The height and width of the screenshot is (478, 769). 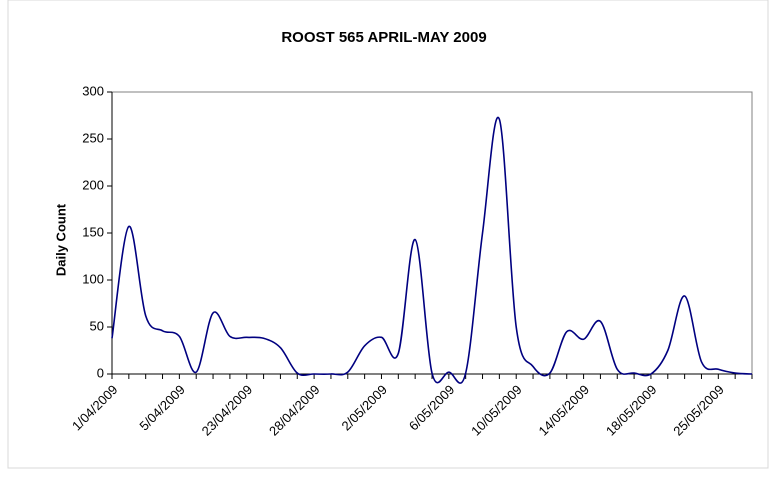 What do you see at coordinates (496, 410) in the screenshot?
I see `x-tick-label: 10/05/2009` at bounding box center [496, 410].